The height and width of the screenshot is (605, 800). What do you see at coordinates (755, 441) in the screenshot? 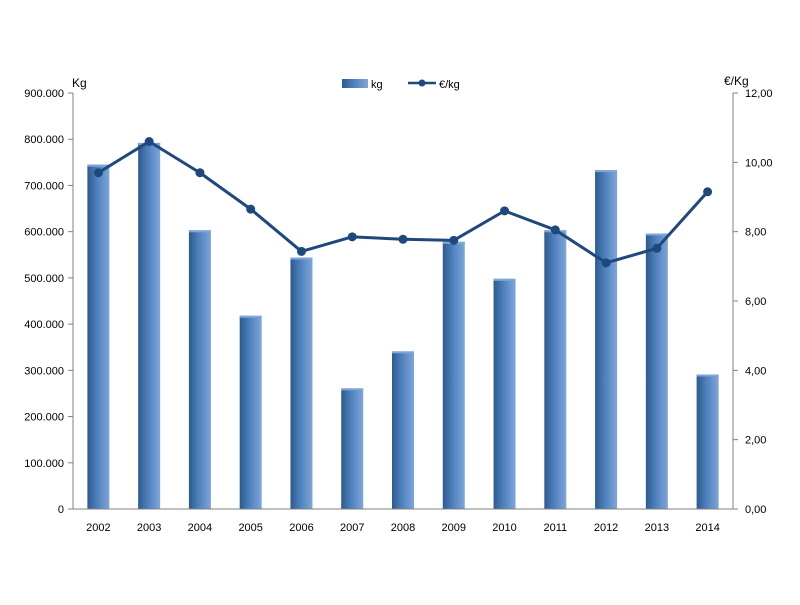
I see `right-tick-label: 2,00` at bounding box center [755, 441].